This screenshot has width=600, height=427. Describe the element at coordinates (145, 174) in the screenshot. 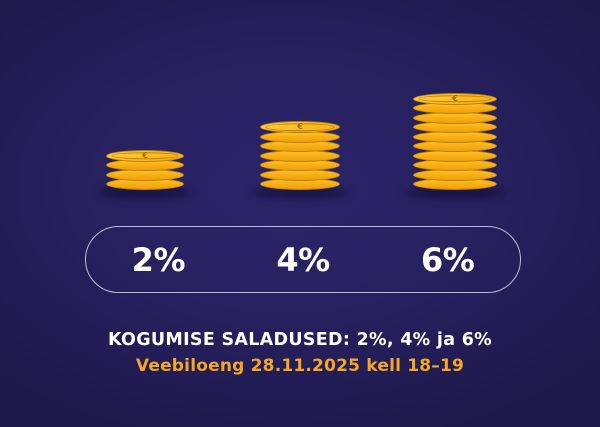

I see `stack-2-percent: €` at that location.